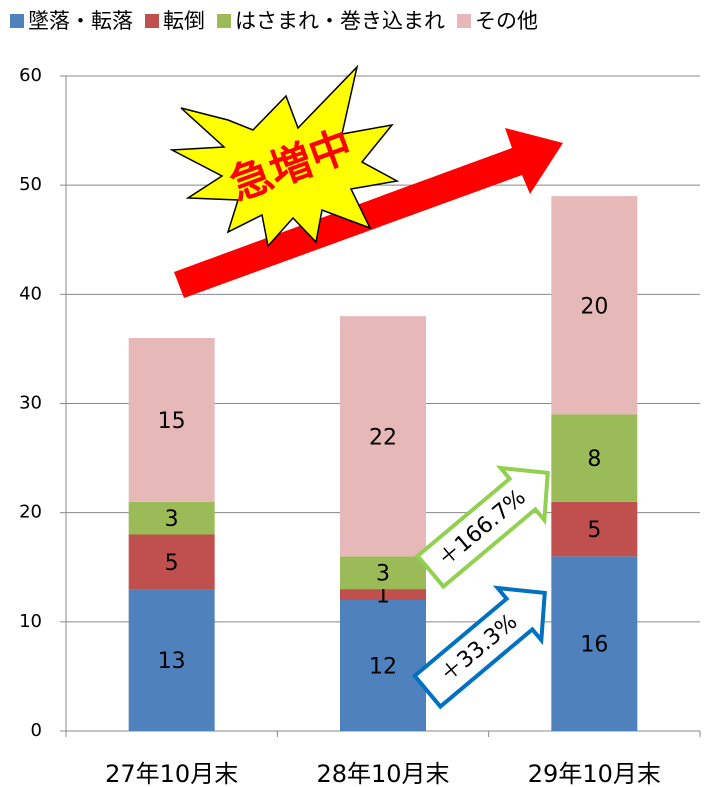  I want to click on arrow-annotation: ＋166.7%, so click(482, 527).